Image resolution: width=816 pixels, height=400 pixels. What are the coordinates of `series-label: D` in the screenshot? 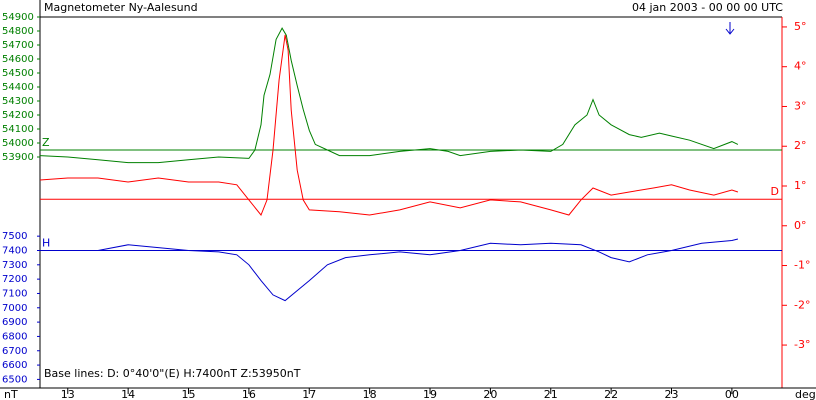 It's located at (775, 191).